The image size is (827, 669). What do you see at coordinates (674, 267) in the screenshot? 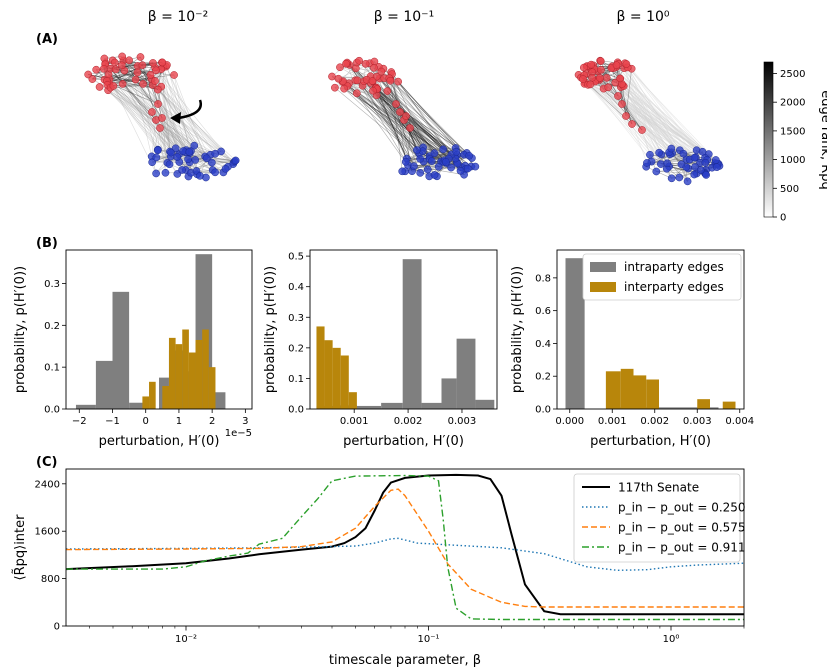
I see `legend-entry: intraparty edges` at bounding box center [674, 267].